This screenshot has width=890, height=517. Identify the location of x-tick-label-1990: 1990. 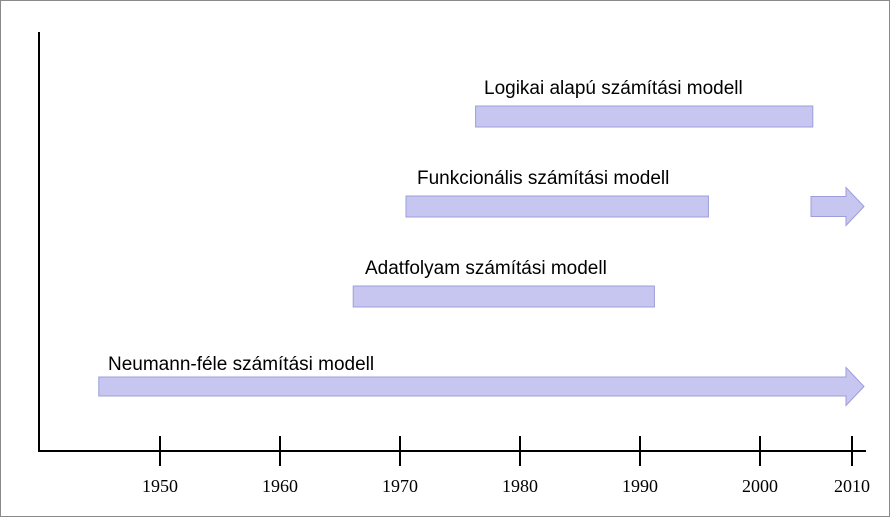
(640, 486).